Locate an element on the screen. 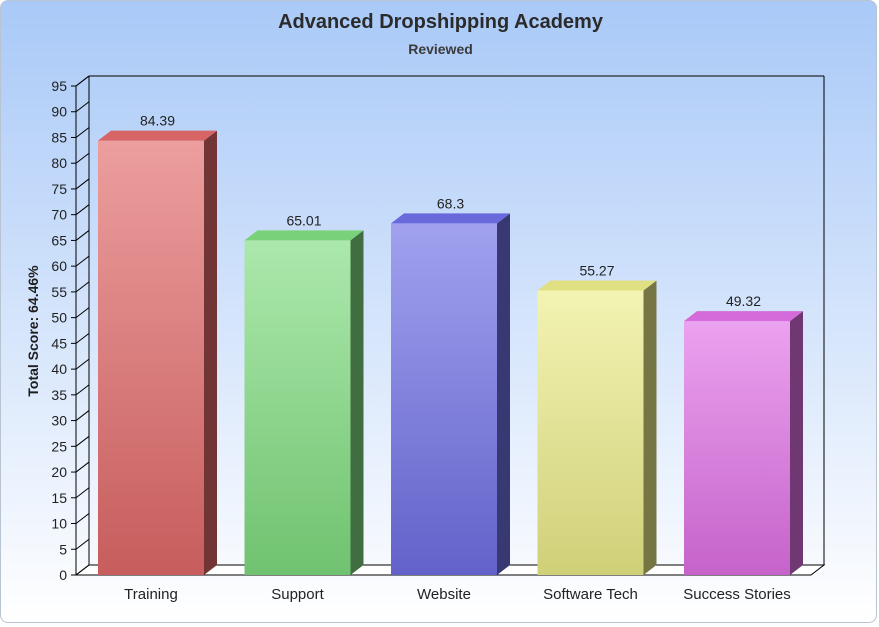 Image resolution: width=879 pixels, height=627 pixels. y-tick-label: 55 is located at coordinates (59, 292).